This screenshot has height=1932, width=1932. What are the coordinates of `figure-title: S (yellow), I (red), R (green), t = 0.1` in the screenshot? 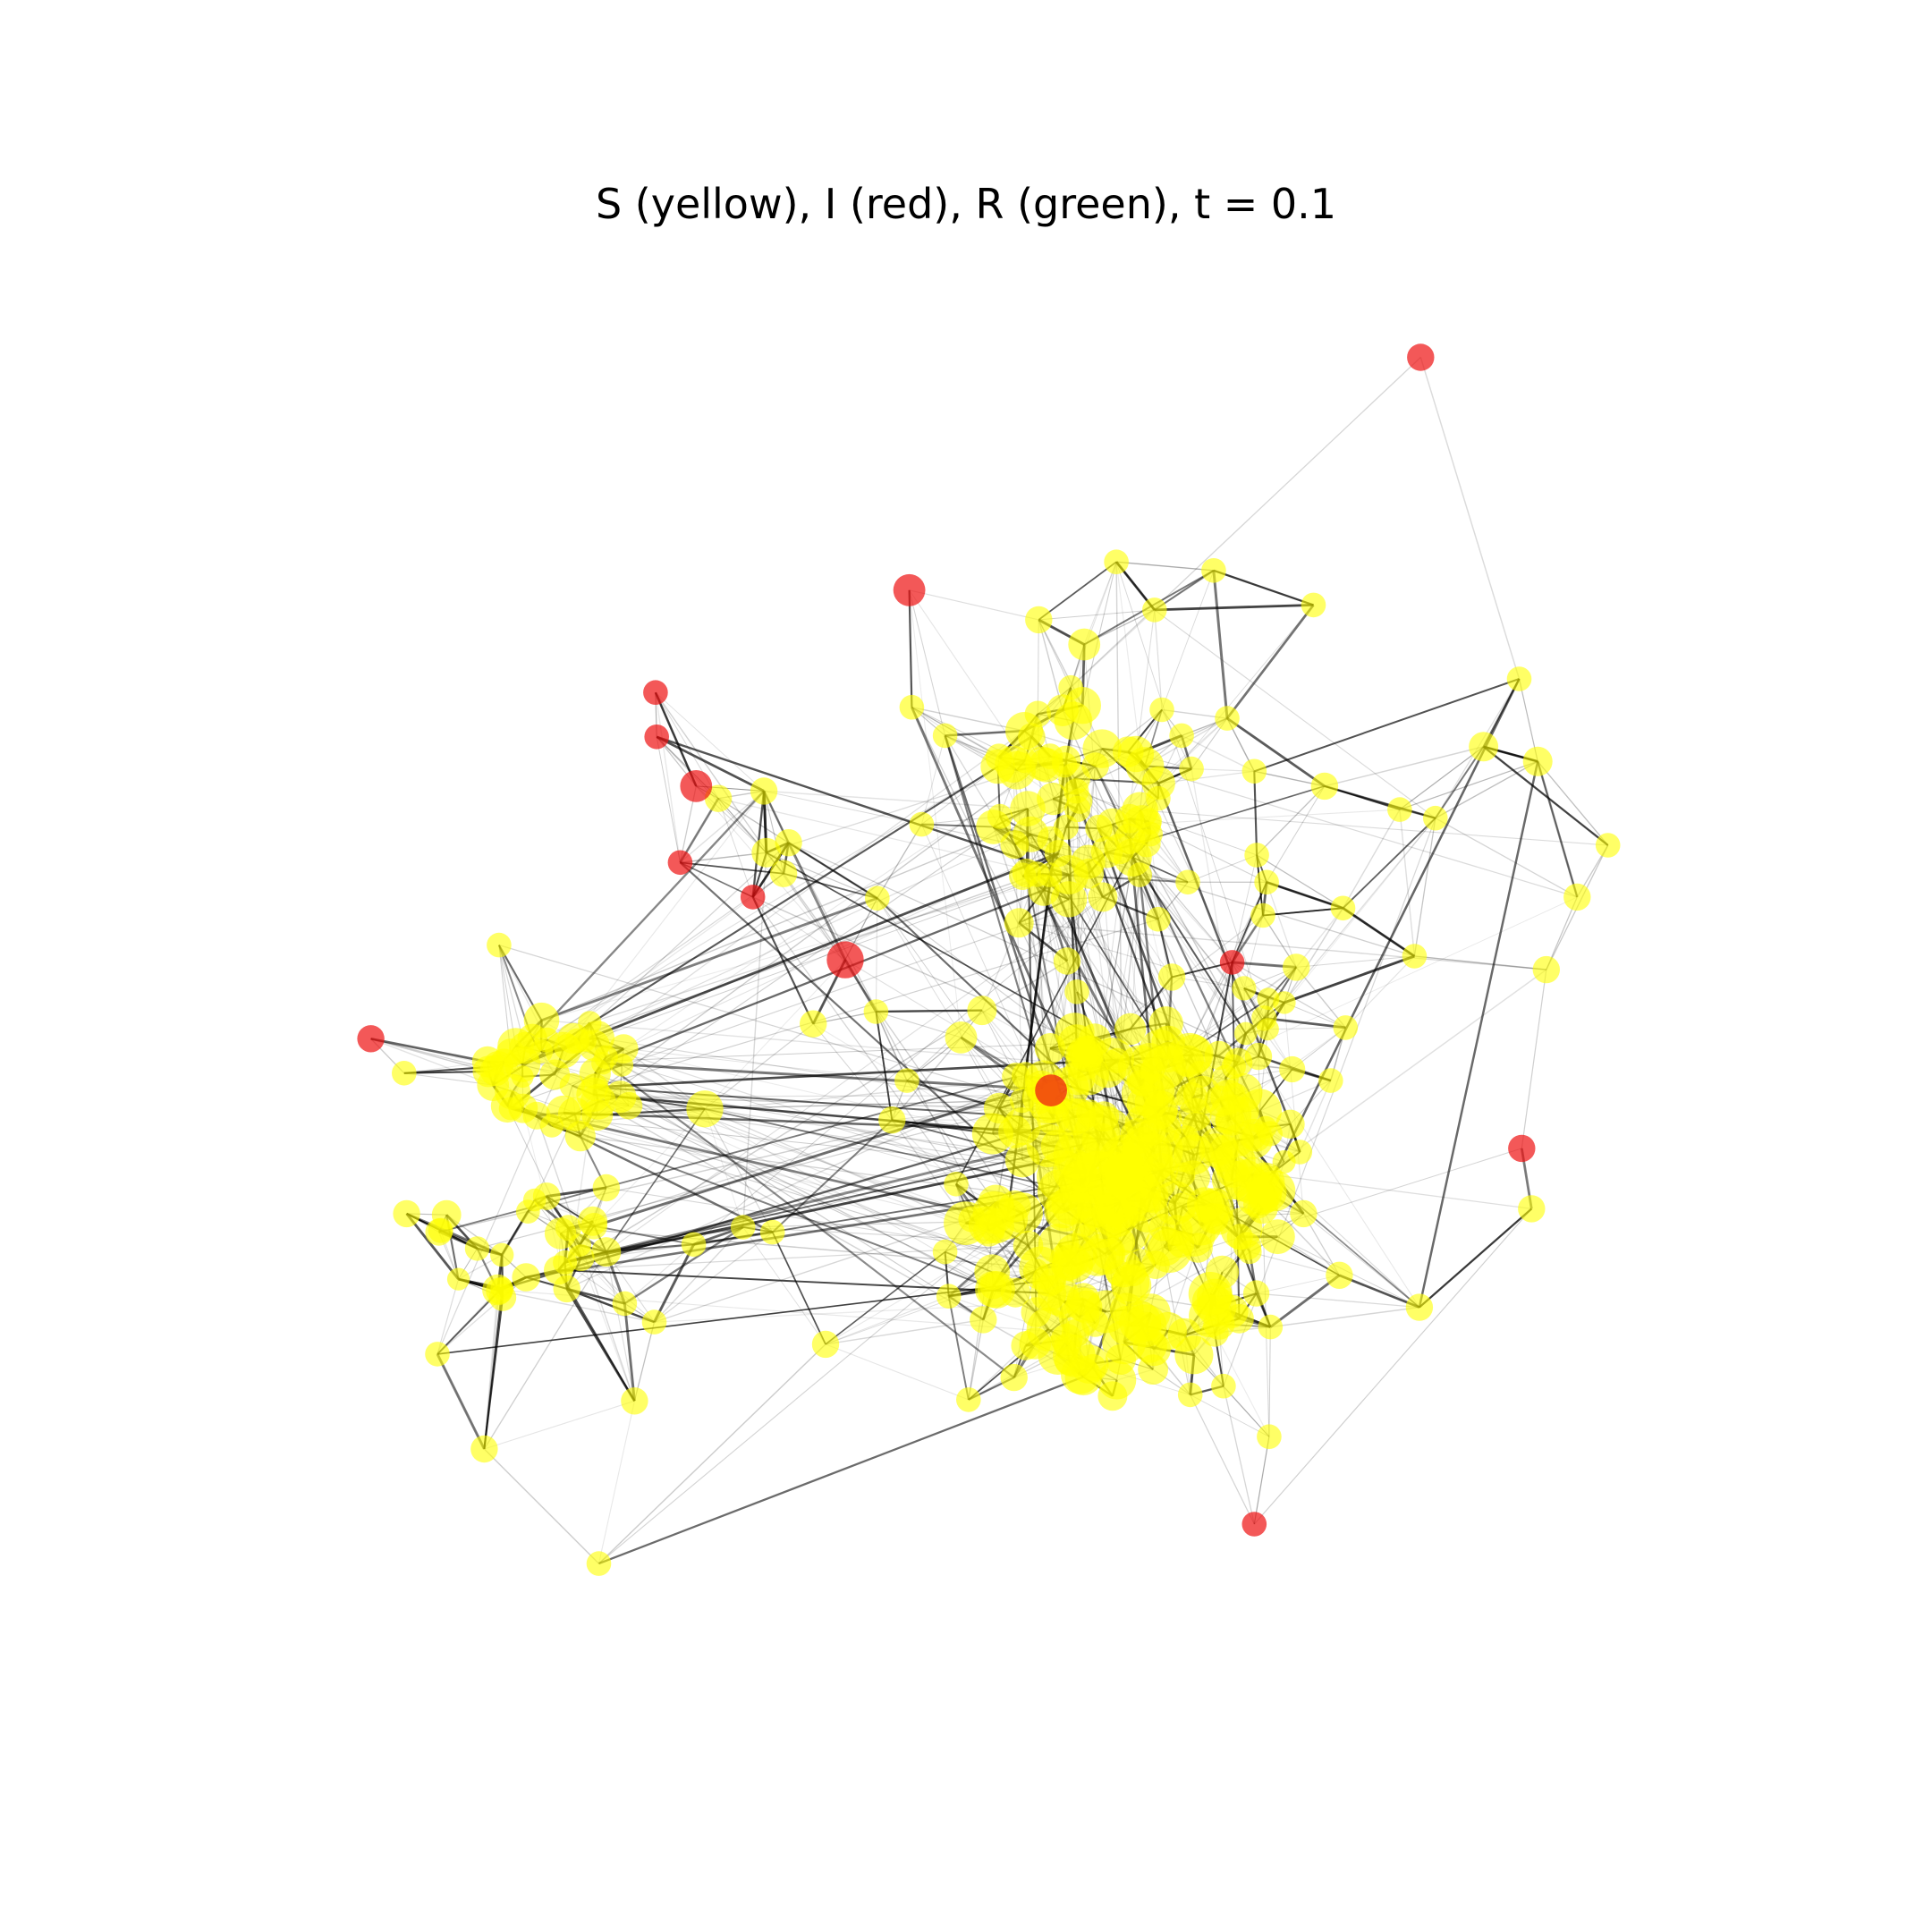 It's located at (966, 204).